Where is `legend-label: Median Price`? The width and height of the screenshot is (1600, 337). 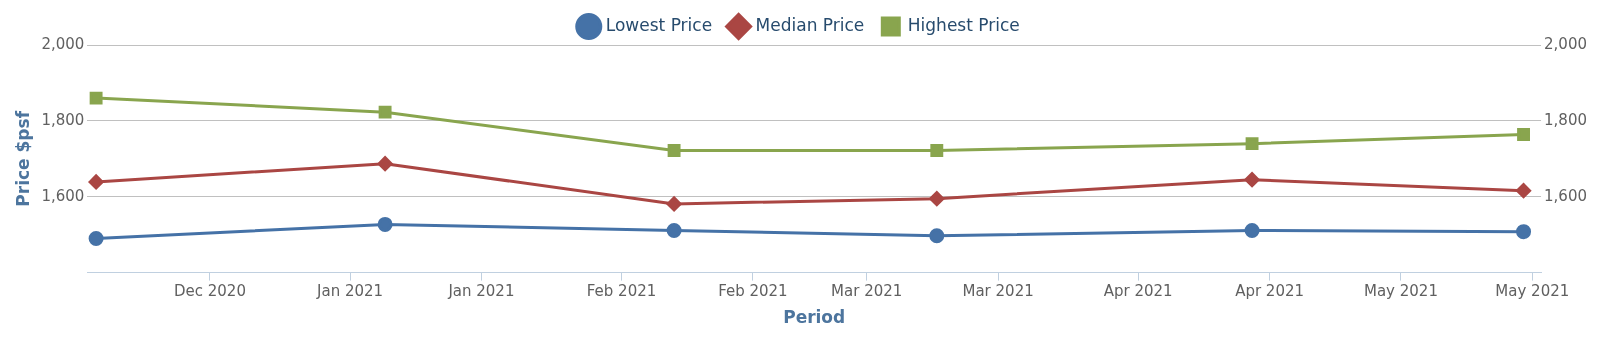
legend-label: Median Price is located at coordinates (810, 24).